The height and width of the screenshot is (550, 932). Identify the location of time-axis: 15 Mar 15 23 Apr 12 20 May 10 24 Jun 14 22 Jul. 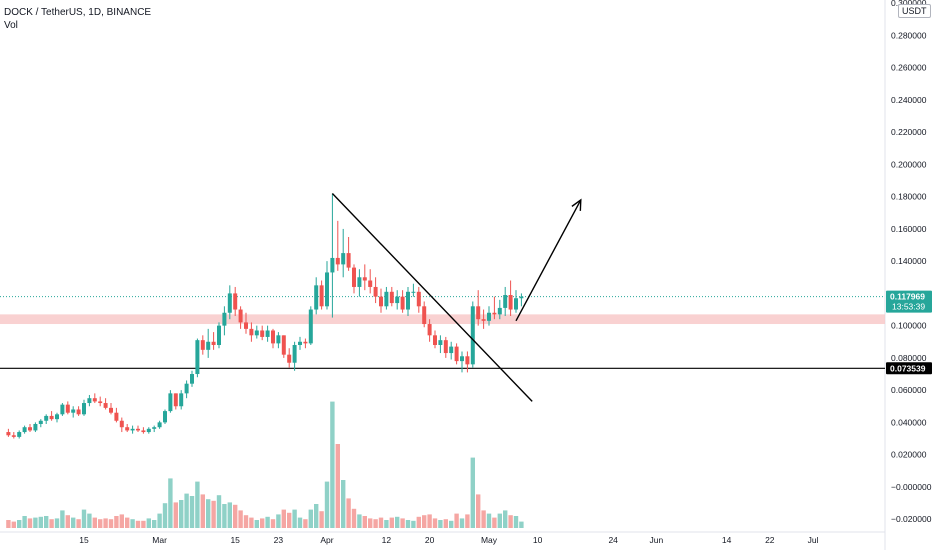
(448, 540).